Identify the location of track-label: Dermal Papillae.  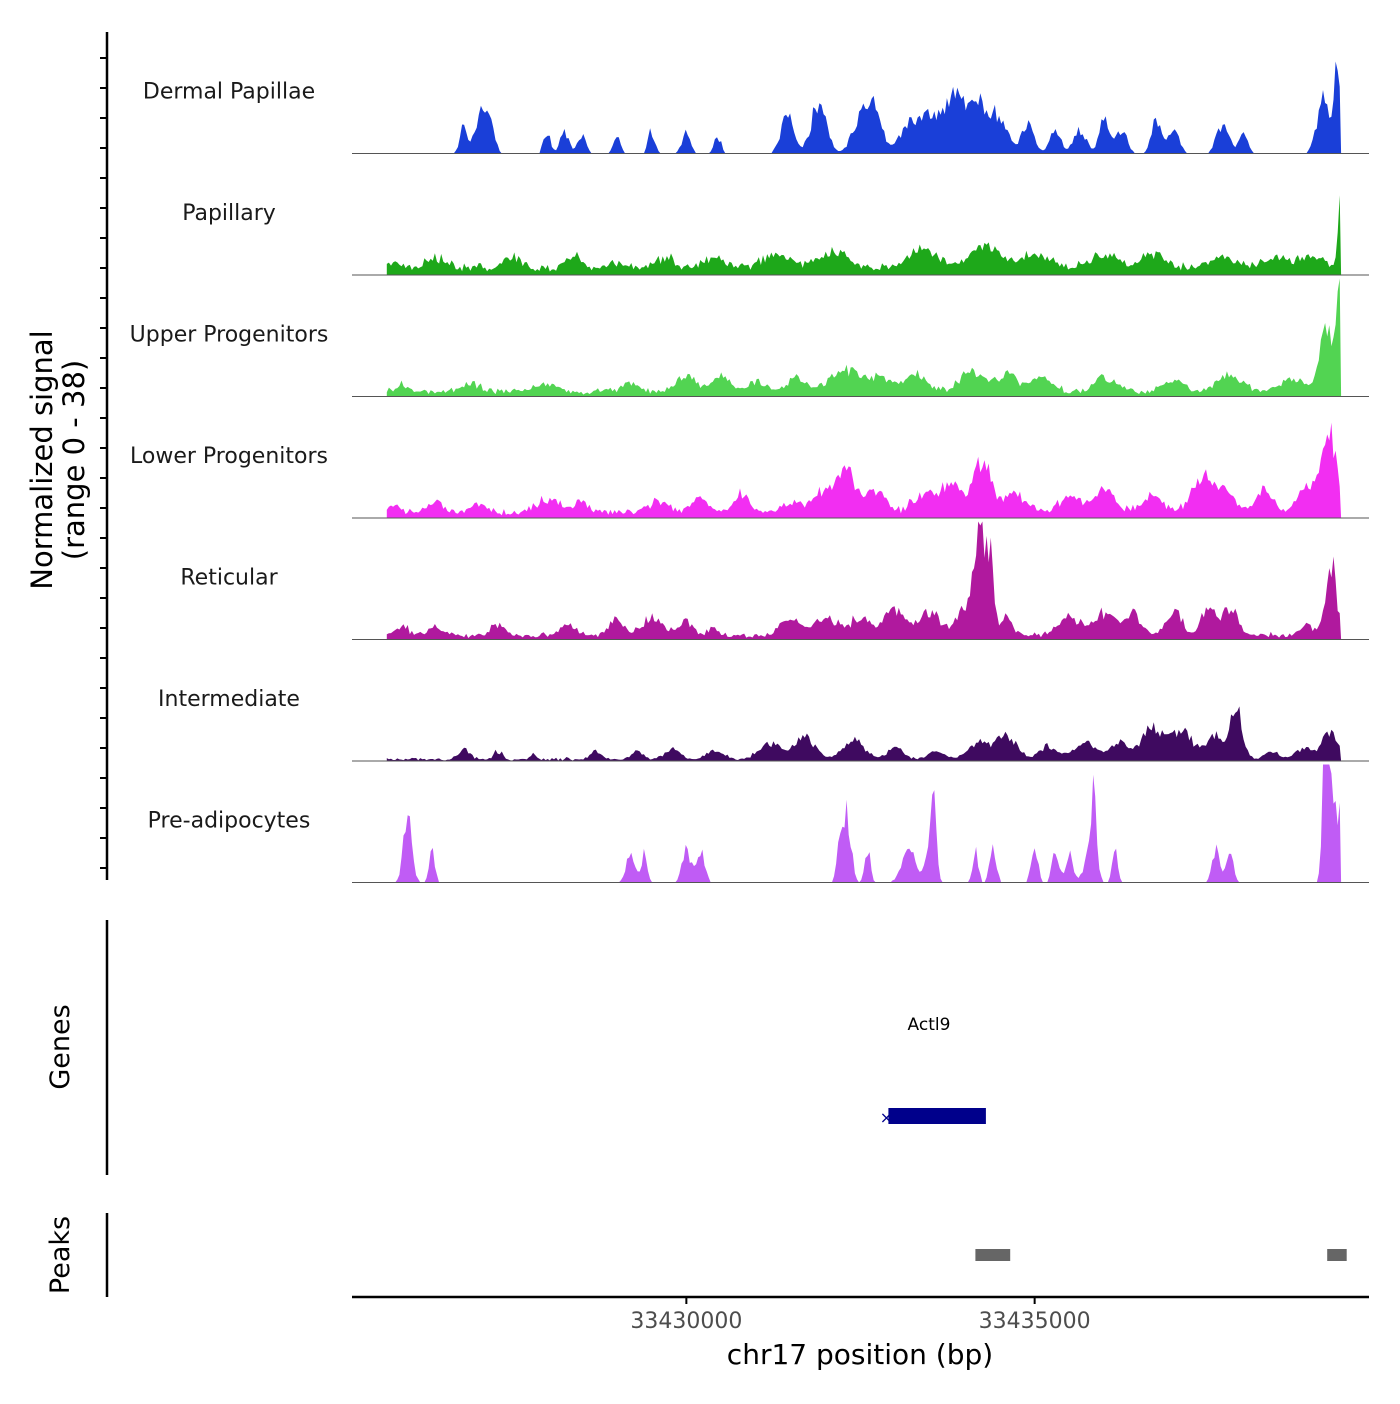
(229, 92).